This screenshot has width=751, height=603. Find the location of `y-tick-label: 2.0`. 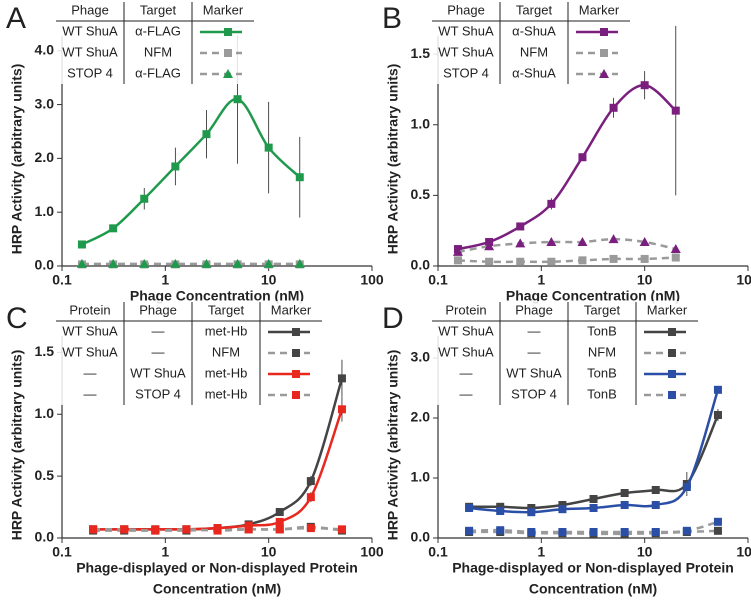

y-tick-label: 2.0 is located at coordinates (45, 157).